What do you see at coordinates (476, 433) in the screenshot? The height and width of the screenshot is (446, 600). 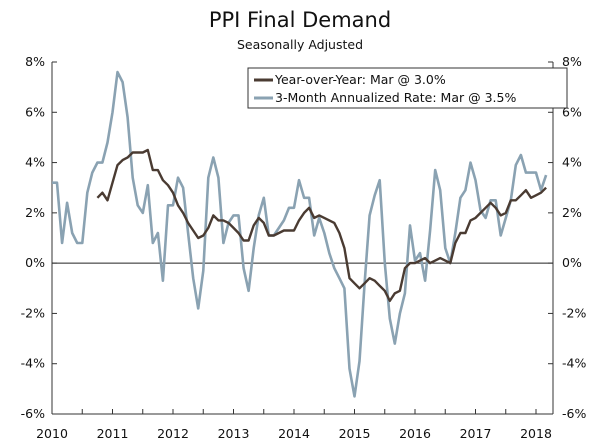 I see `x-tick-label: 2017` at bounding box center [476, 433].